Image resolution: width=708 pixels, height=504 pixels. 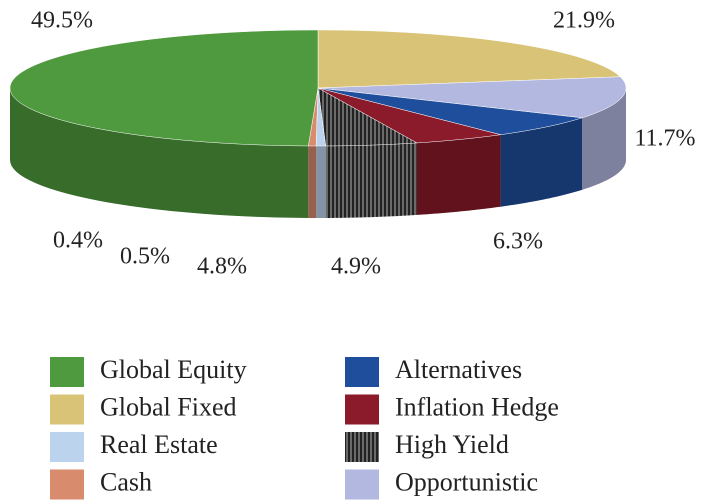 What do you see at coordinates (168, 406) in the screenshot?
I see `legend-label: Global Fixed` at bounding box center [168, 406].